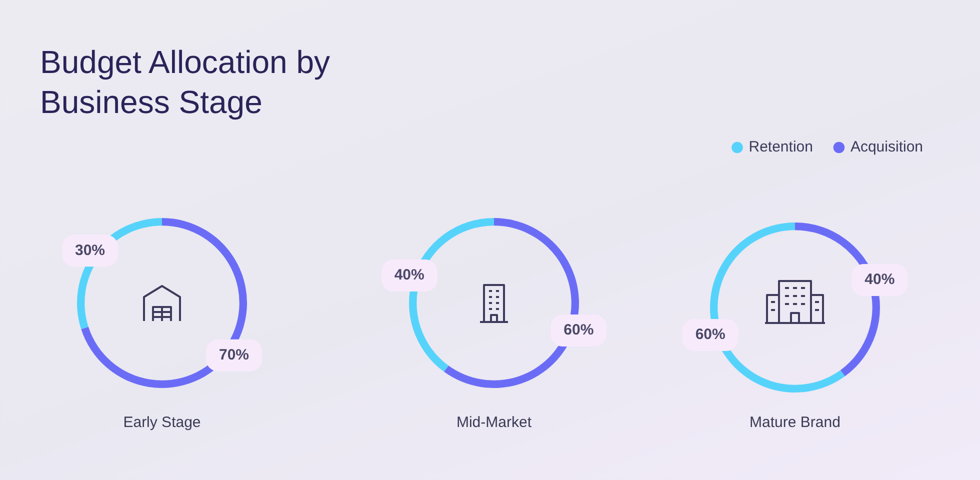 The image size is (980, 480). Describe the element at coordinates (780, 147) in the screenshot. I see `legend-label: Retention` at that location.